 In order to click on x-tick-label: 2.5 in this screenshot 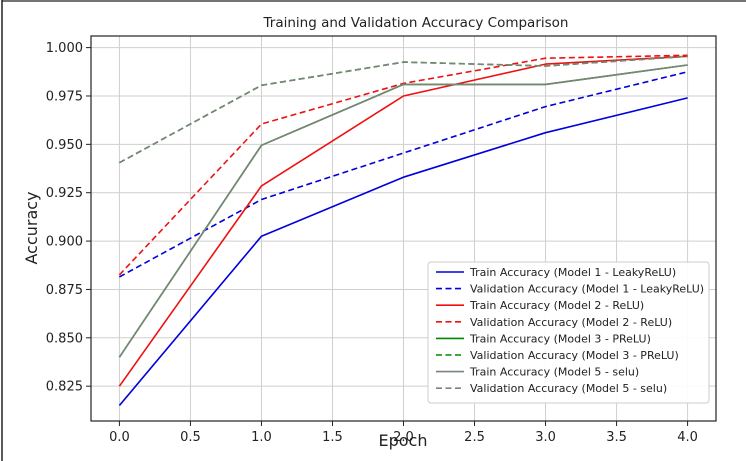, I will do `click(474, 437)`.